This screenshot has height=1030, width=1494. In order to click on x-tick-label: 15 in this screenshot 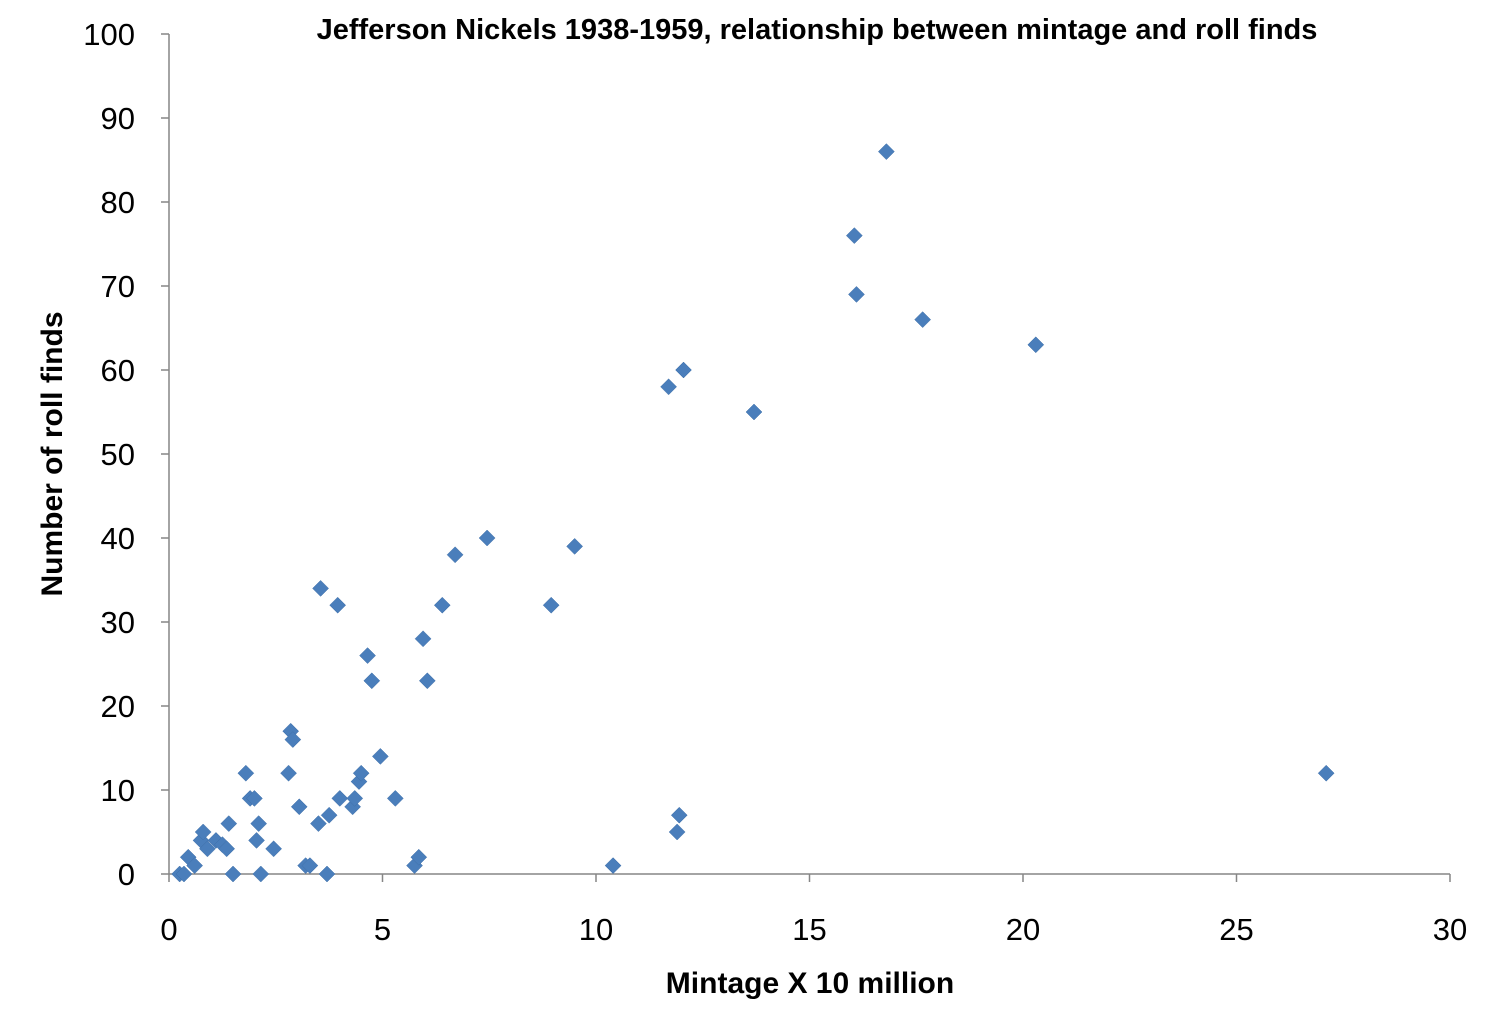, I will do `click(809, 929)`.